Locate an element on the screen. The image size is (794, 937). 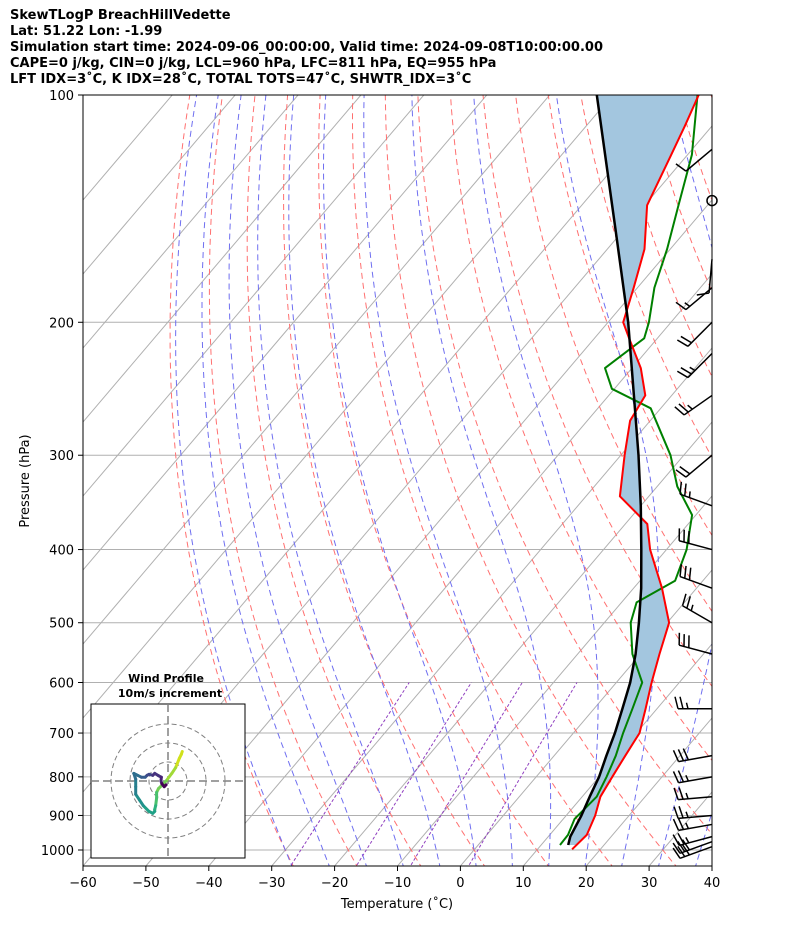
x-tick-label: 40 is located at coordinates (712, 883).